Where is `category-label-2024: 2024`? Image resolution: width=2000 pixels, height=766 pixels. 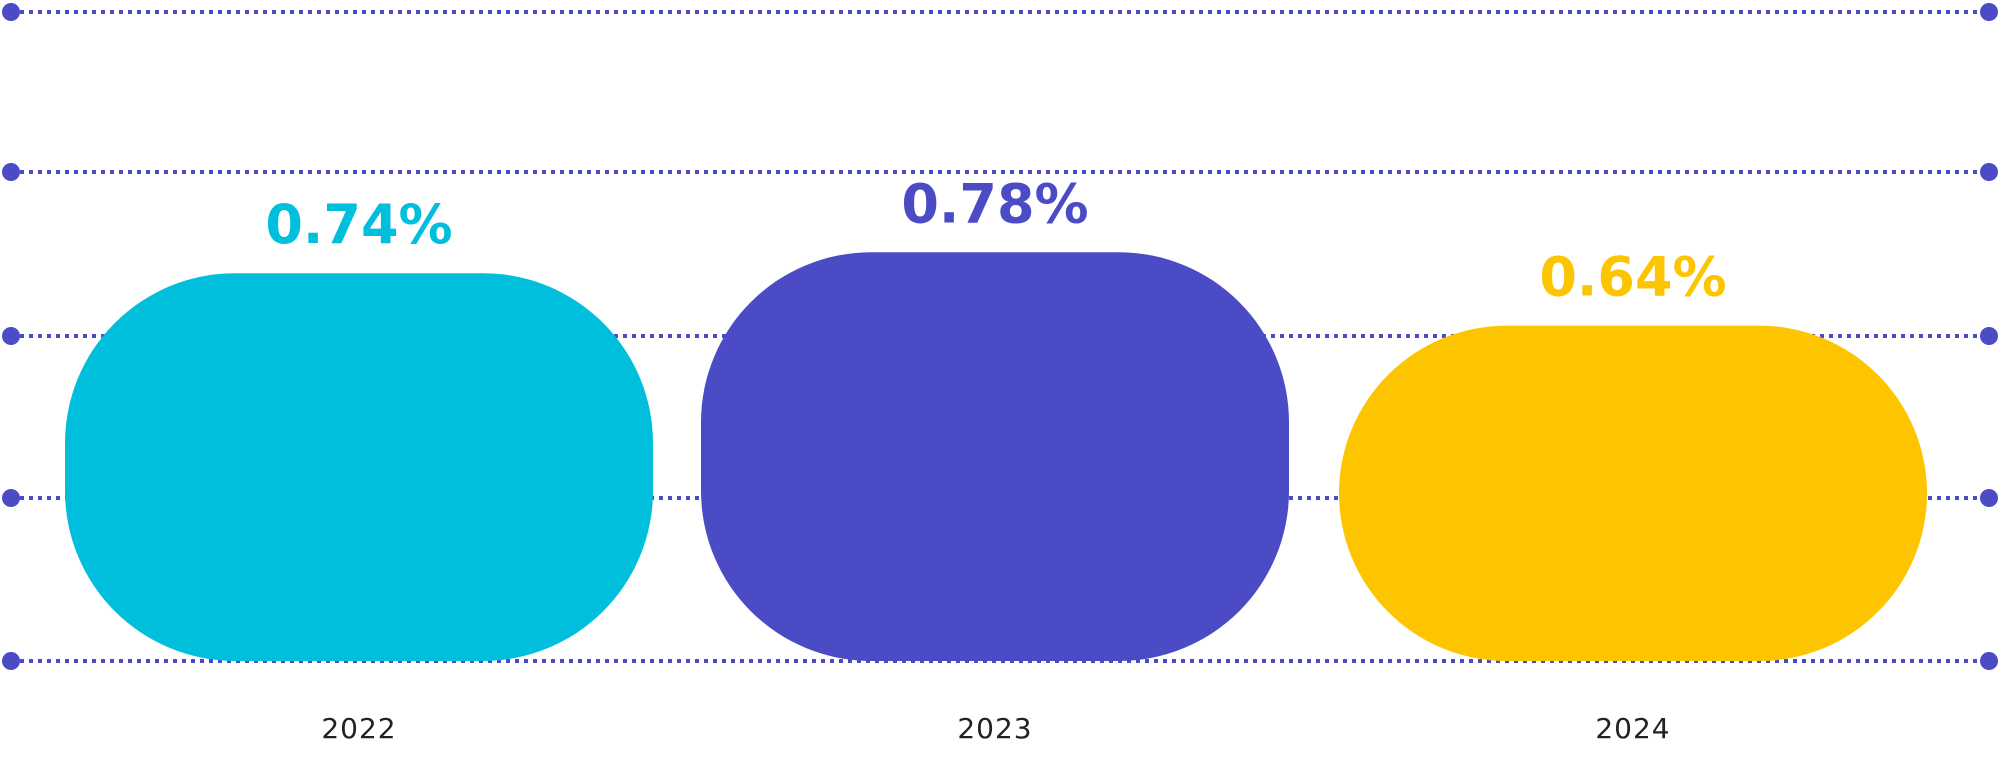
category-label-2024: 2024 is located at coordinates (1632, 728).